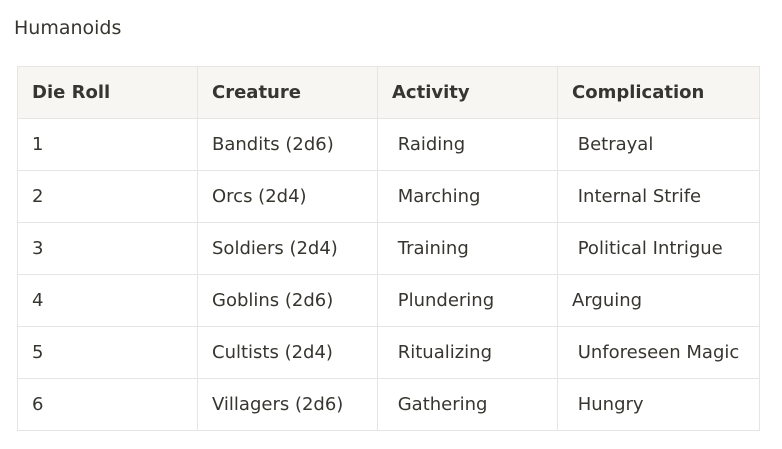  Describe the element at coordinates (287, 92) in the screenshot. I see `header-creature: Creature` at that location.